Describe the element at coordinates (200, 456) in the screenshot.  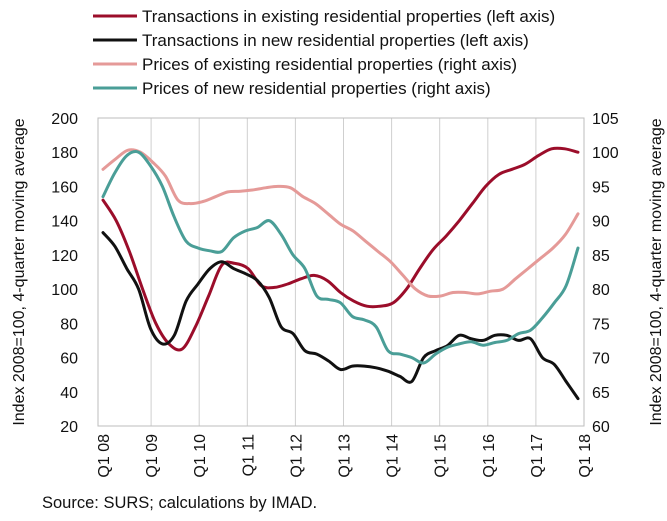
I see `x-axis-tick-label: Q1 10` at that location.